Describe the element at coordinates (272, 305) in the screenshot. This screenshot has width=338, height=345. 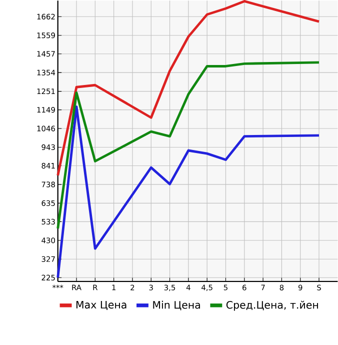
I see `legend-label: Сред.Цена, т.йен` at that location.